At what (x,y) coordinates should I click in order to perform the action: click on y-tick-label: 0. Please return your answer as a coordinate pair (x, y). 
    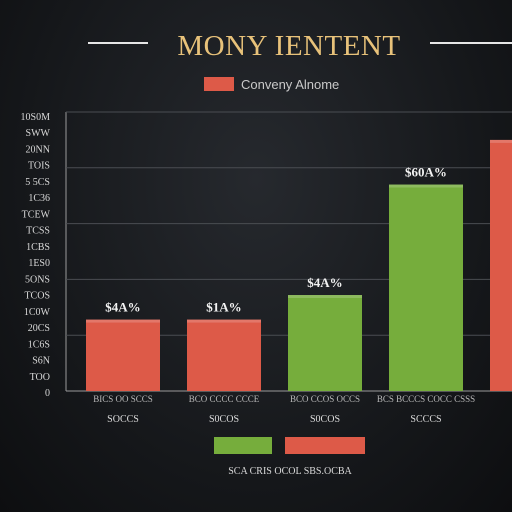
    Looking at the image, I should click on (47, 393).